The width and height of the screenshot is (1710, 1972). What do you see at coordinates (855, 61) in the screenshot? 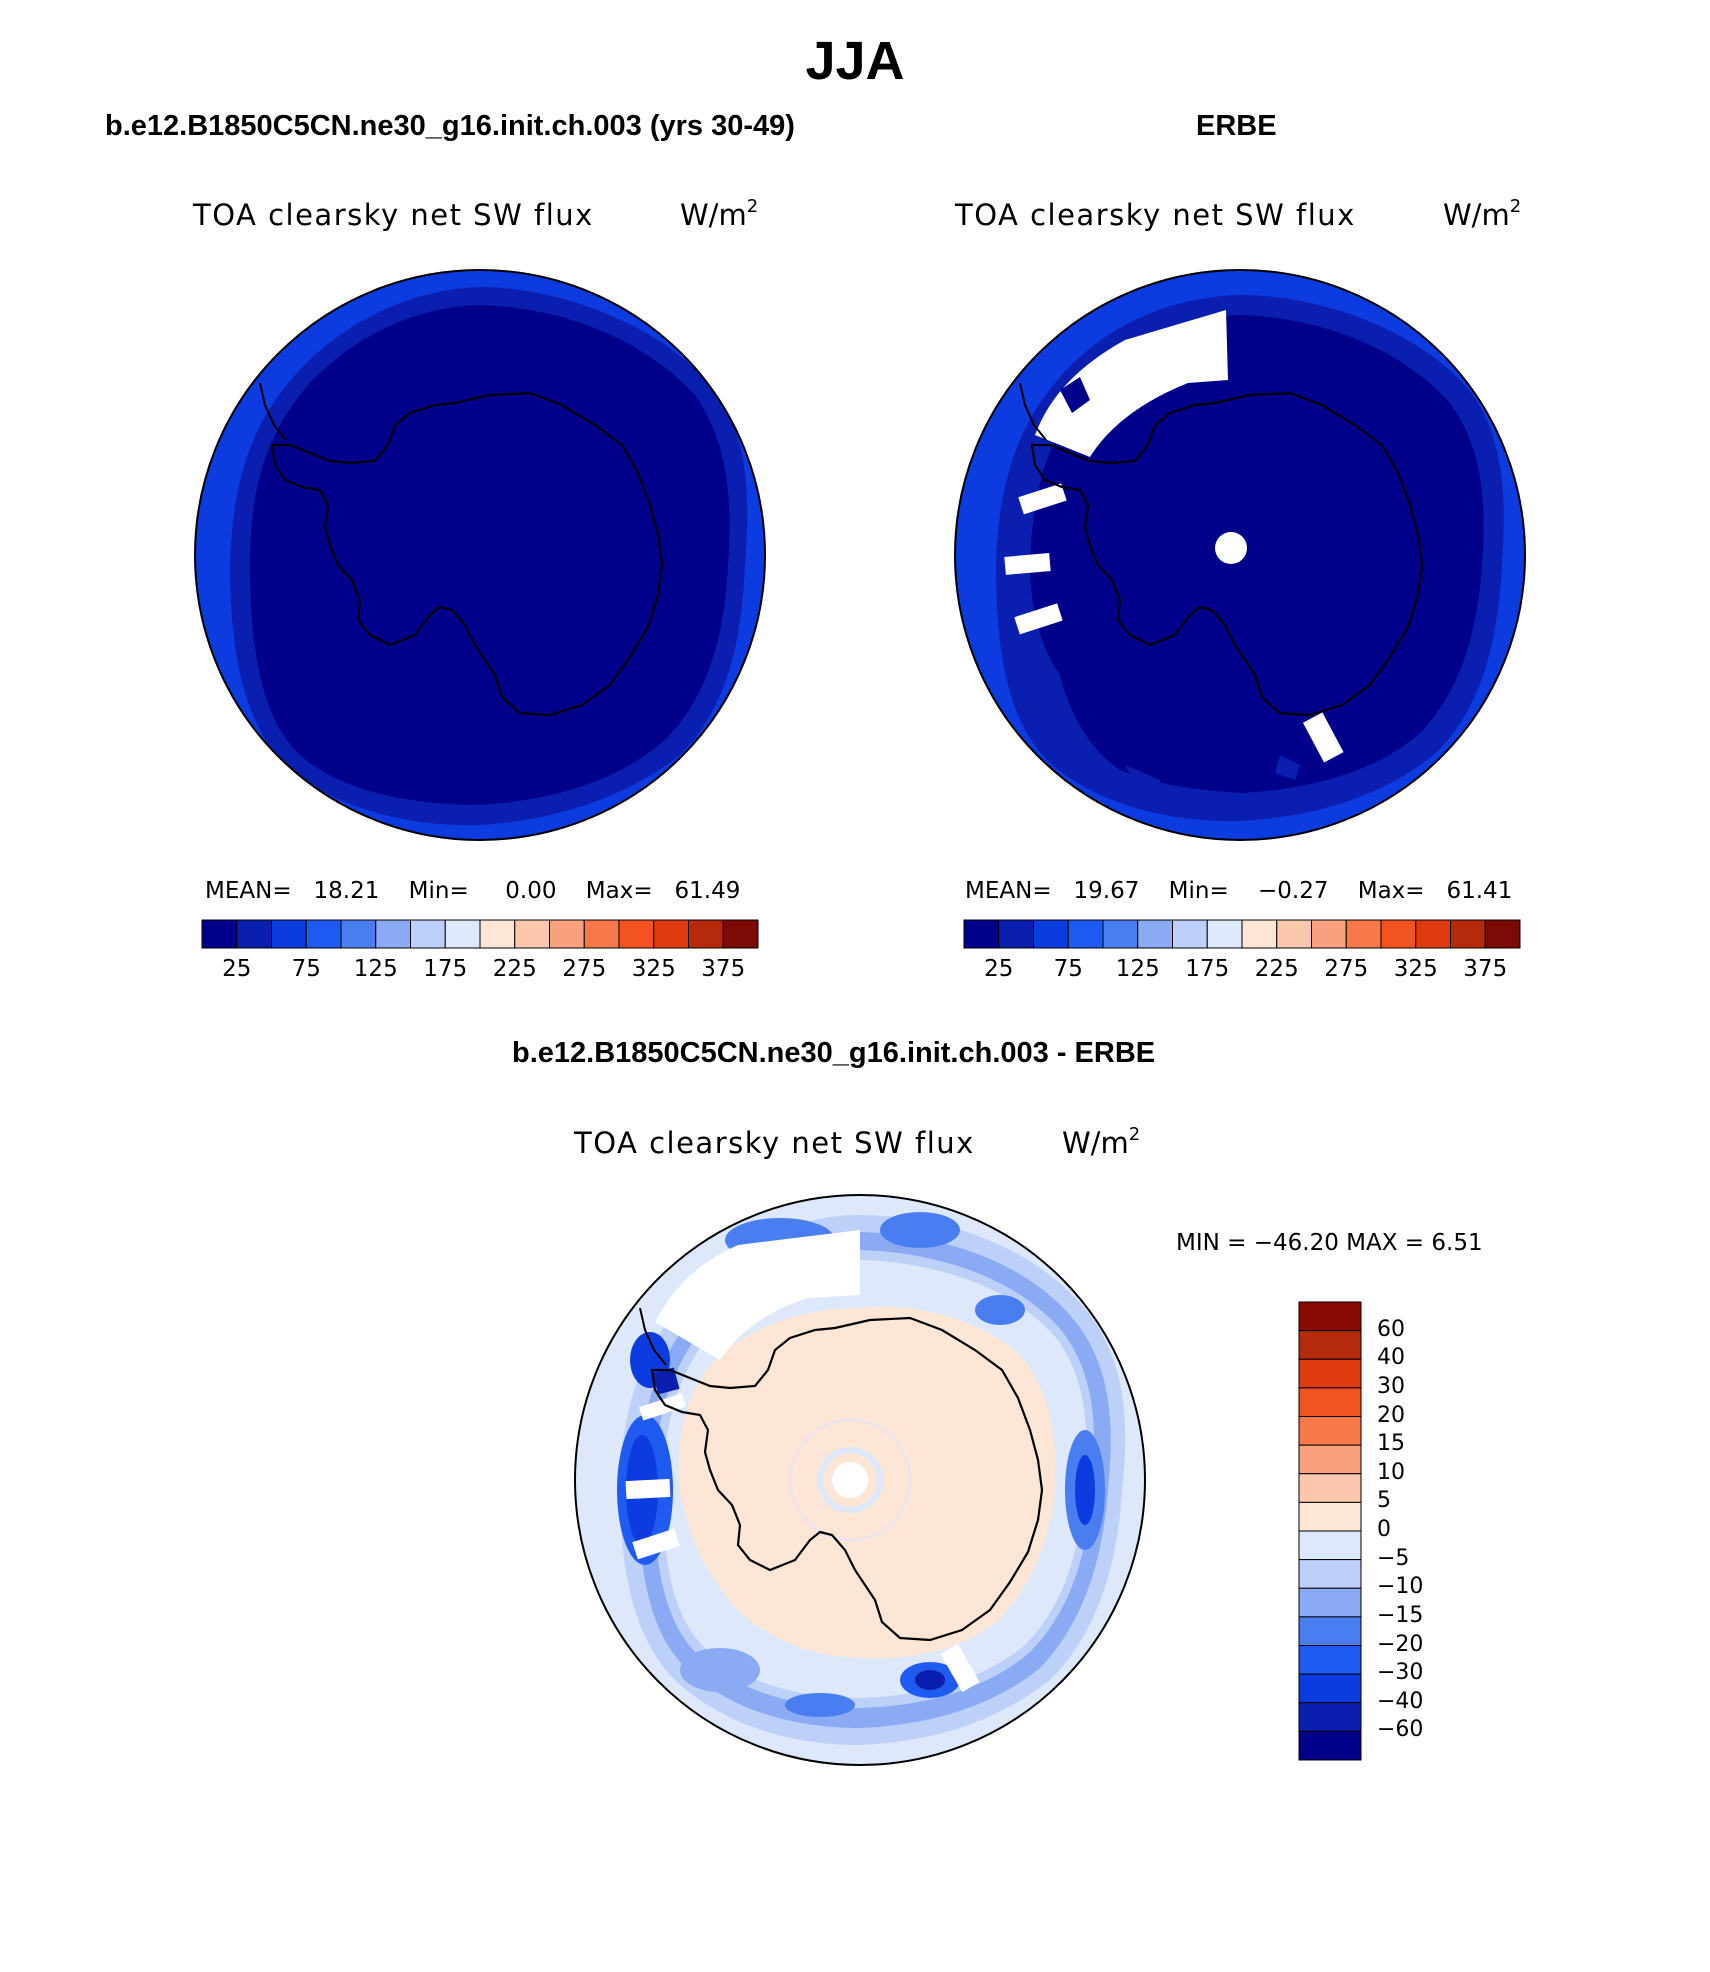
I see `figure-title: JJA` at bounding box center [855, 61].